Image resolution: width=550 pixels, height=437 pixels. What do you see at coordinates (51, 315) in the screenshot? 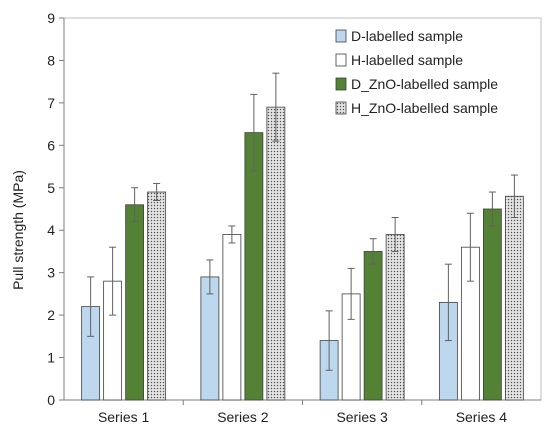
I see `y-tick-label: 2` at bounding box center [51, 315].